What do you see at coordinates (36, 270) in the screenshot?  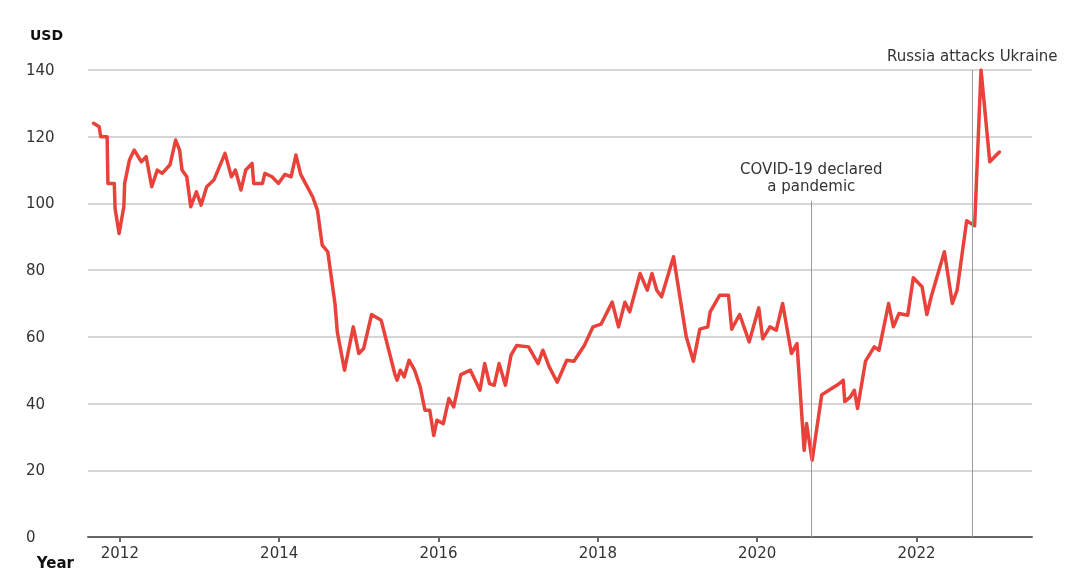 I see `y-tick-label: 80` at bounding box center [36, 270].